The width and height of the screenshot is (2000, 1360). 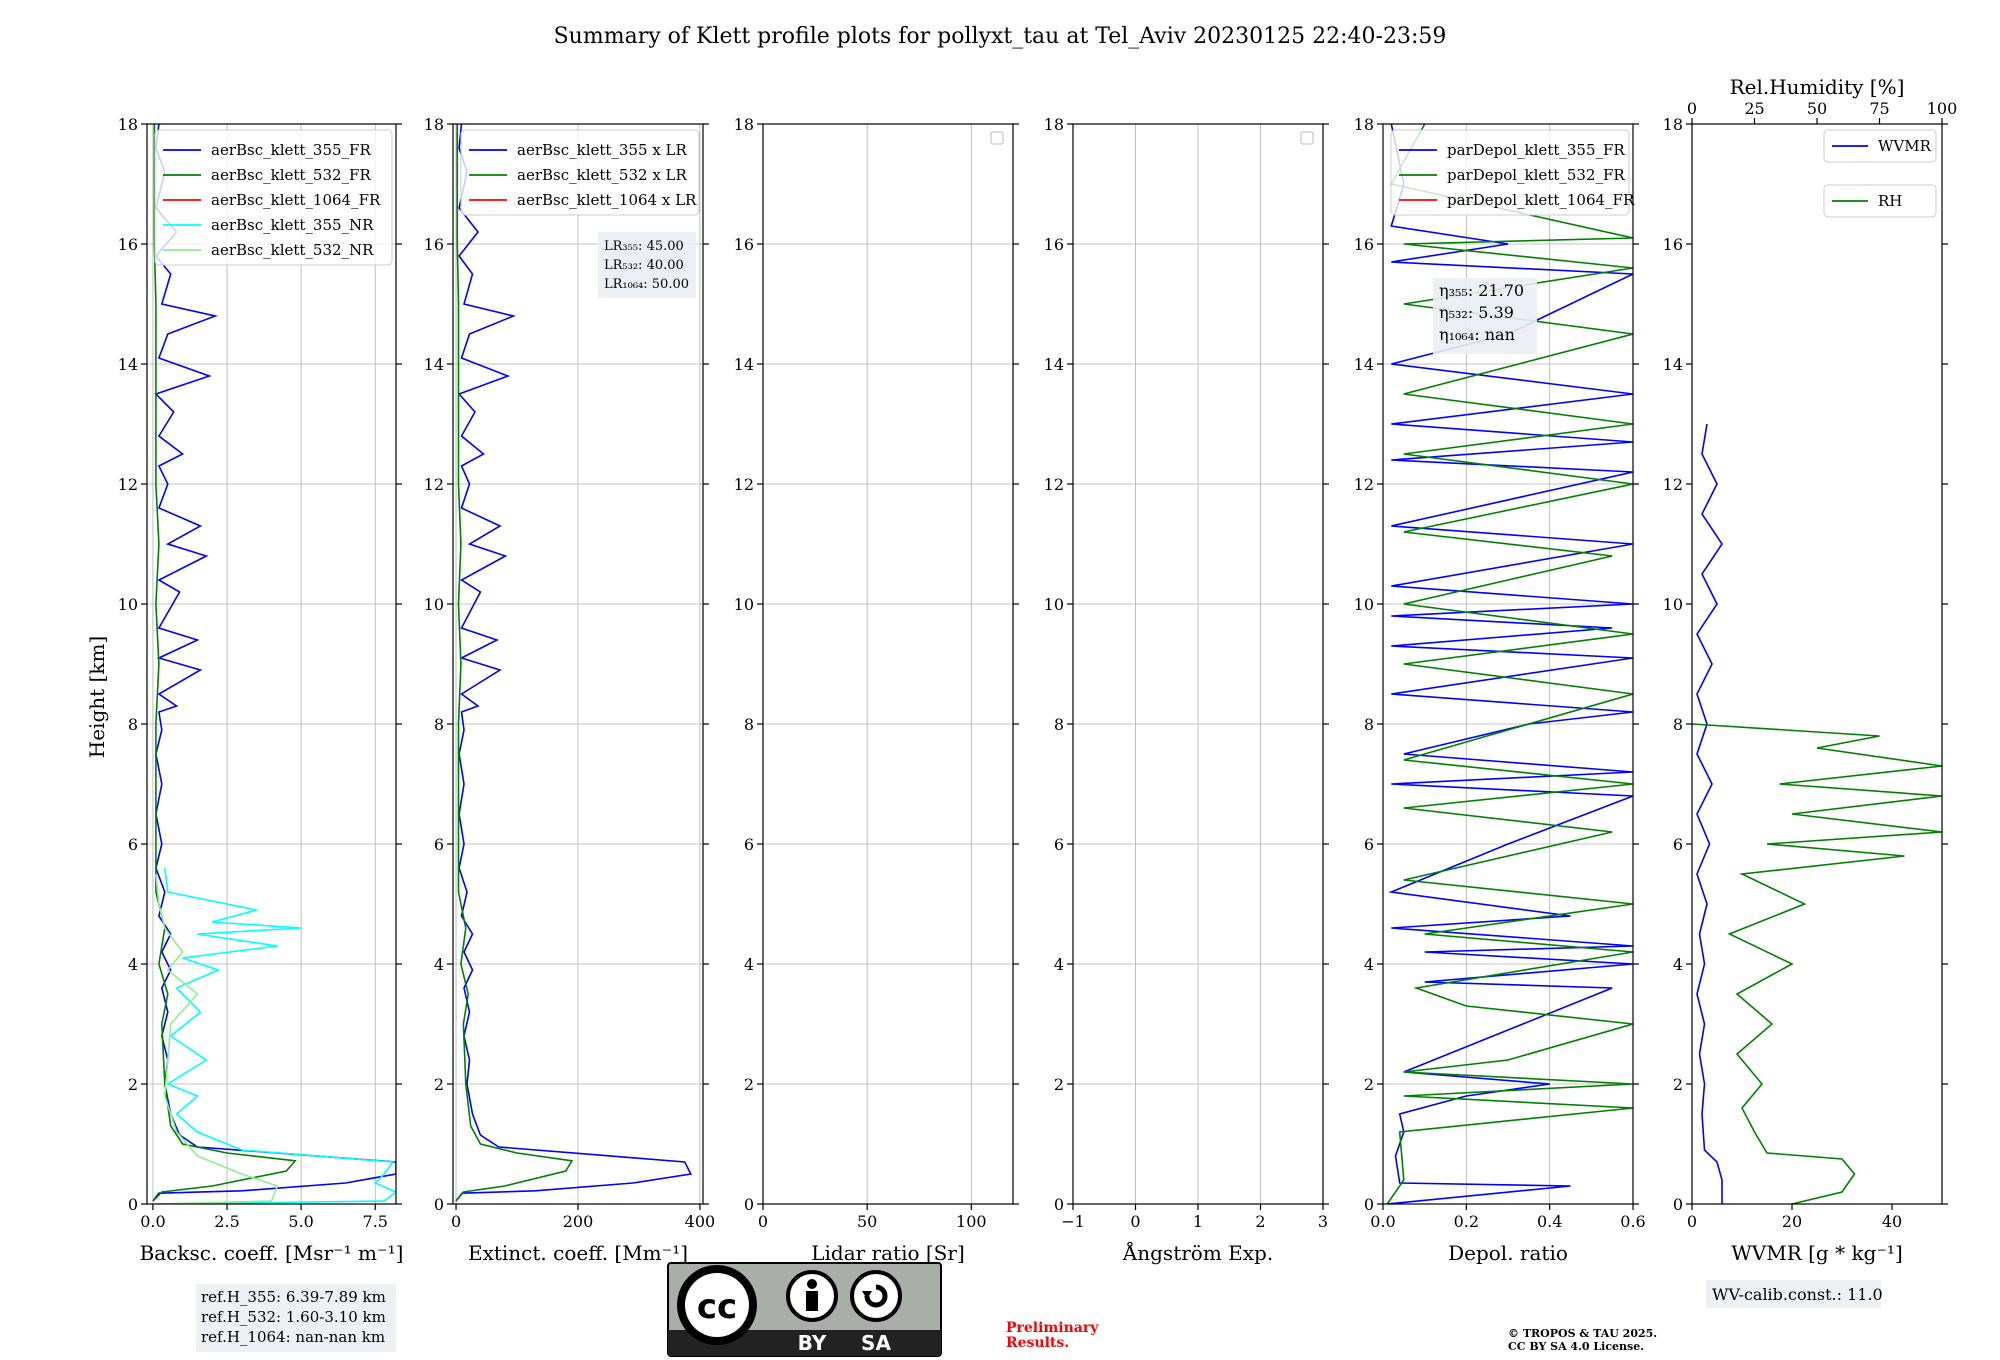 What do you see at coordinates (578, 1253) in the screenshot?
I see `x-axis-label: Extinct. coeff. [Mm⁻¹]` at bounding box center [578, 1253].